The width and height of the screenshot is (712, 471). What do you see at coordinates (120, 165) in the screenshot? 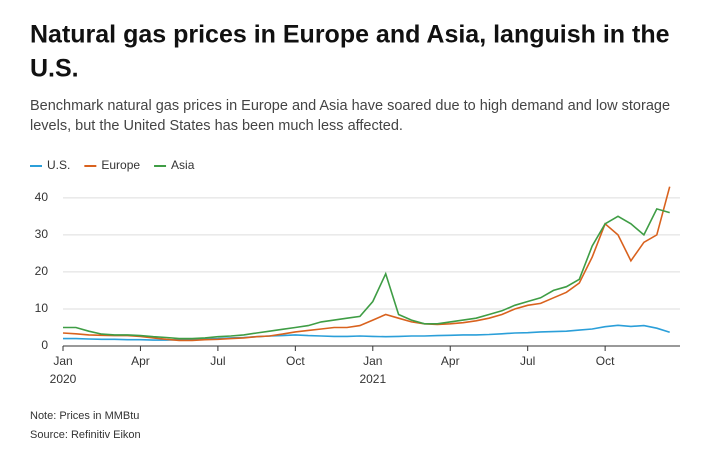
I see `legend-label: Europe` at bounding box center [120, 165].